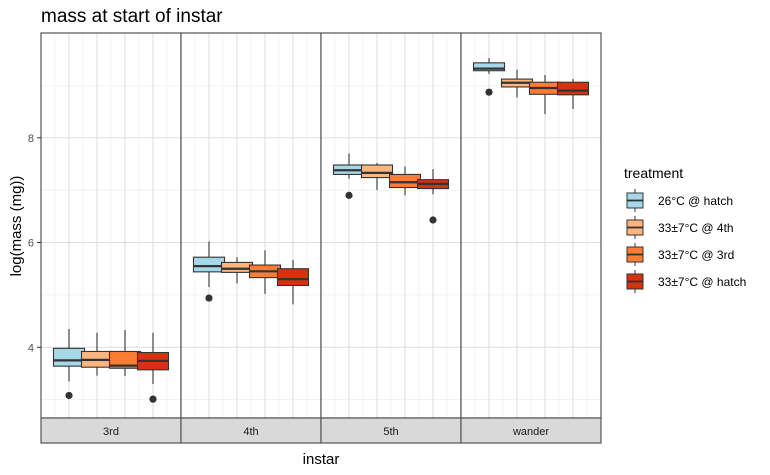 Image resolution: width=770 pixels, height=475 pixels. What do you see at coordinates (31, 139) in the screenshot?
I see `y-tick-label: 8` at bounding box center [31, 139].